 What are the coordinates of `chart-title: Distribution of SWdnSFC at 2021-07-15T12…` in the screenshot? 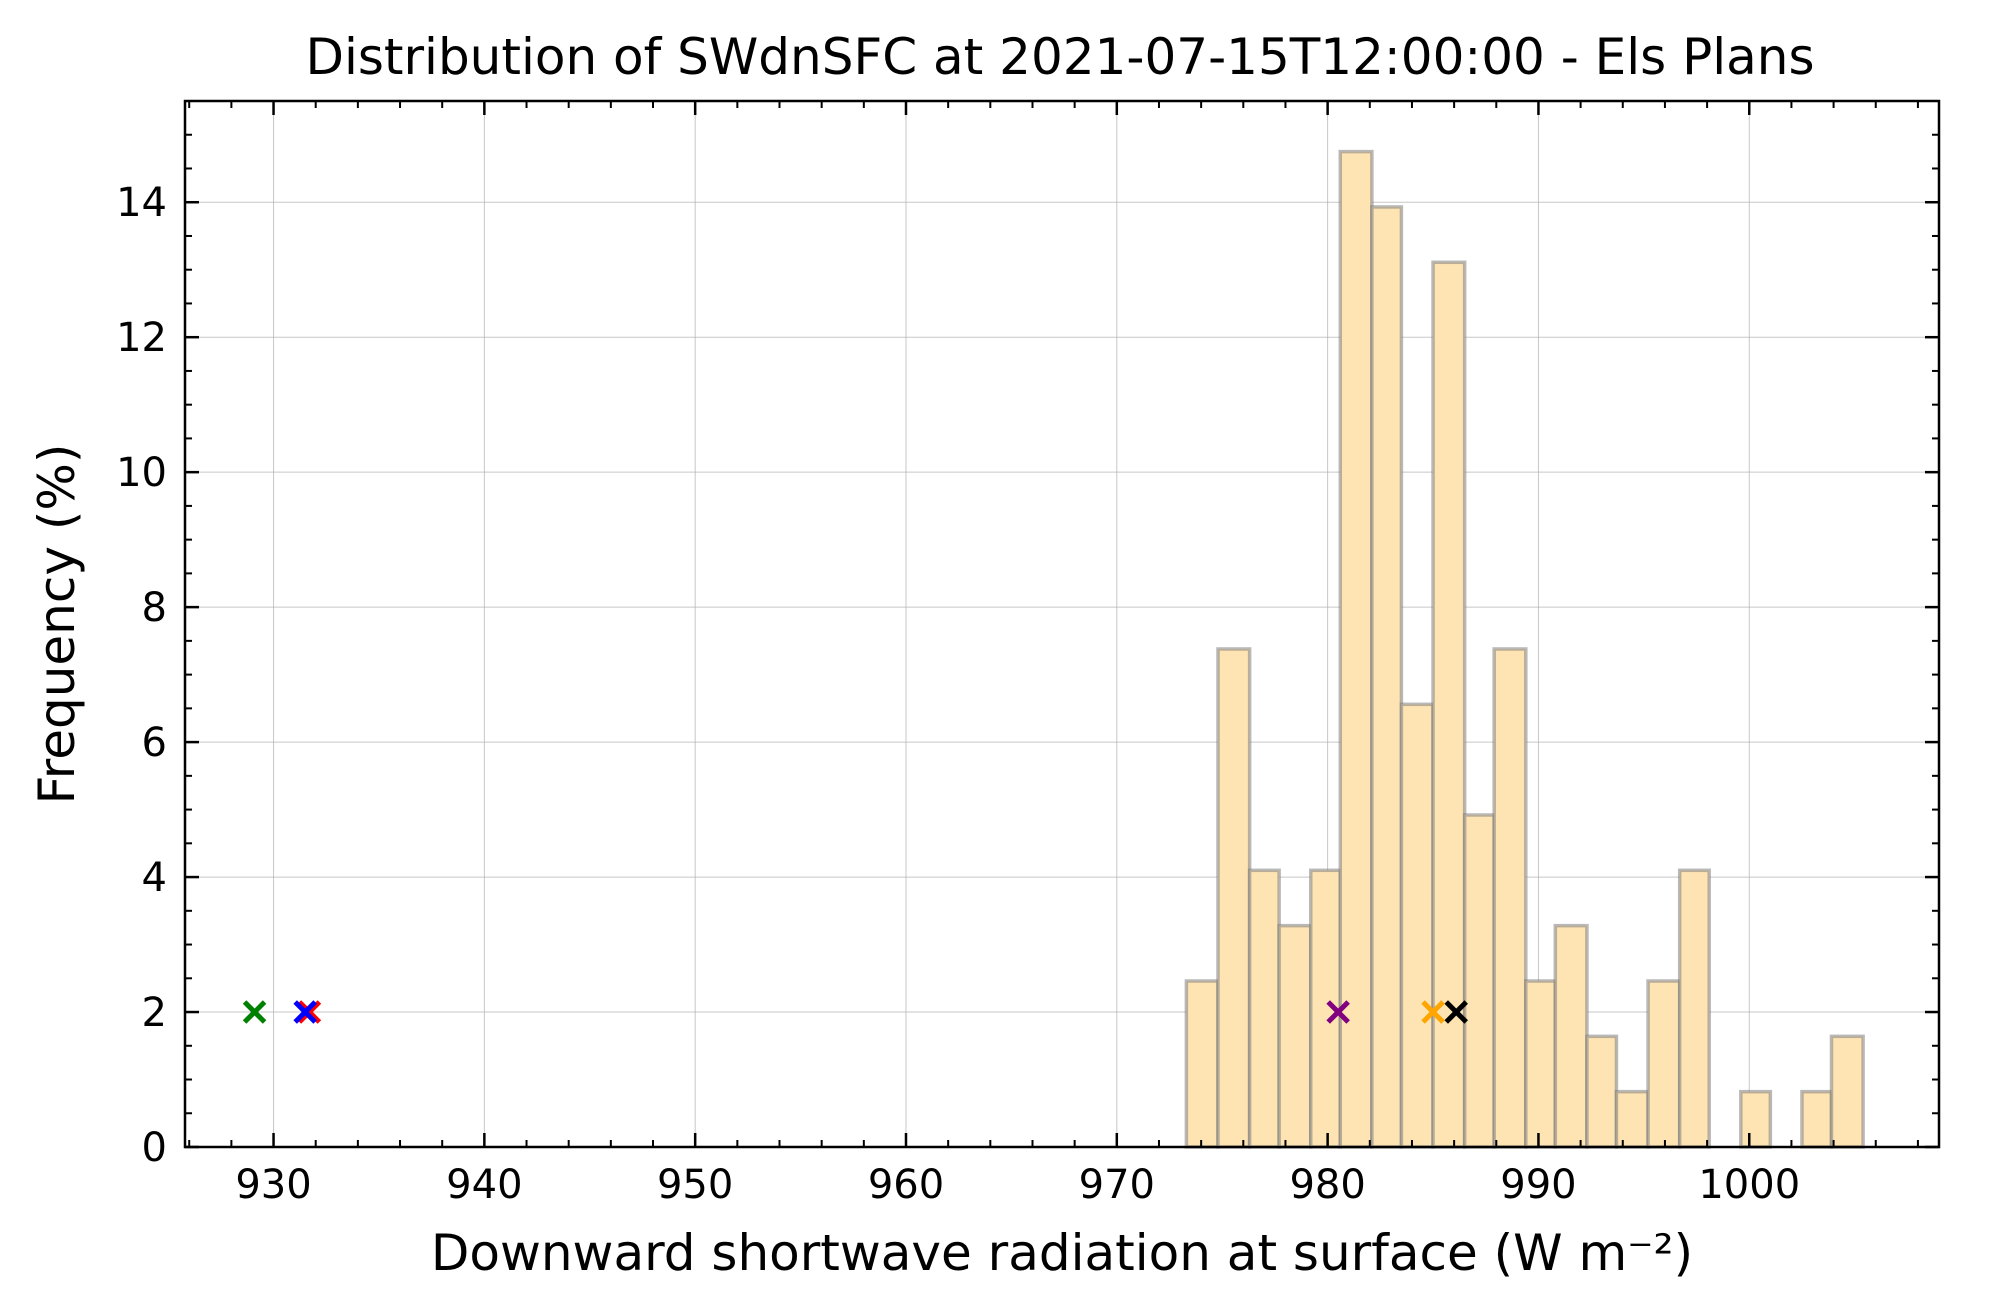 It's located at (1059, 57).